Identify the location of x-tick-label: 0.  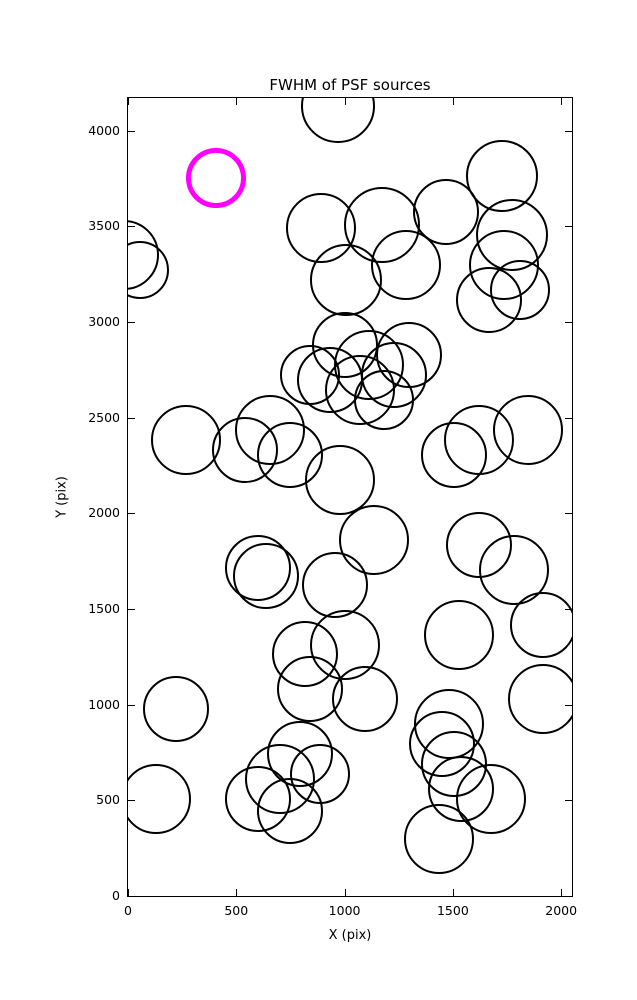
(128, 910).